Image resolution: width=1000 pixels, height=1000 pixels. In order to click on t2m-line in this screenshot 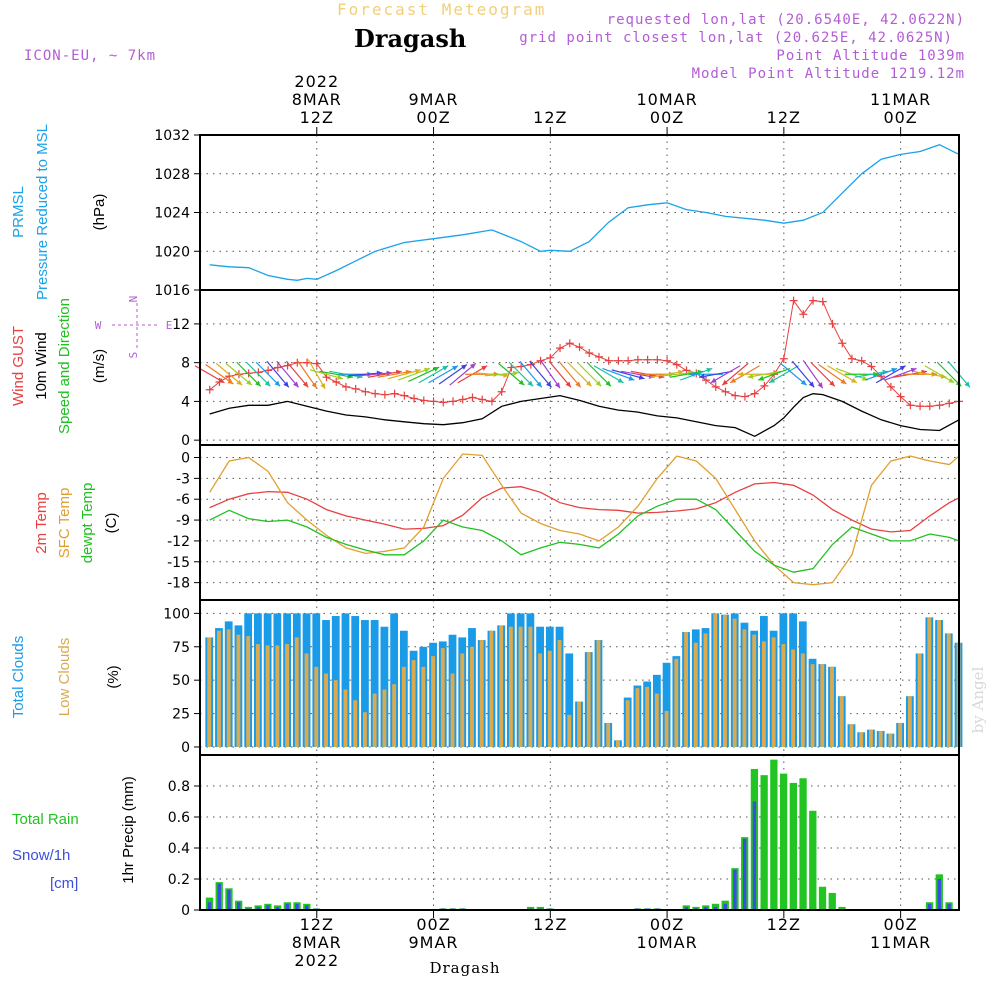, I will do `click(584, 507)`.